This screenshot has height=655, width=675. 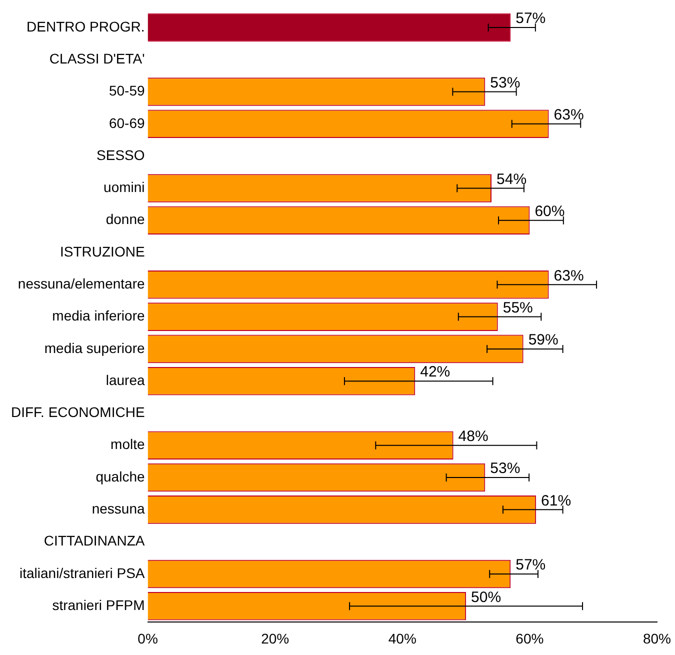 What do you see at coordinates (126, 90) in the screenshot?
I see `y-tick-label: 50-59` at bounding box center [126, 90].